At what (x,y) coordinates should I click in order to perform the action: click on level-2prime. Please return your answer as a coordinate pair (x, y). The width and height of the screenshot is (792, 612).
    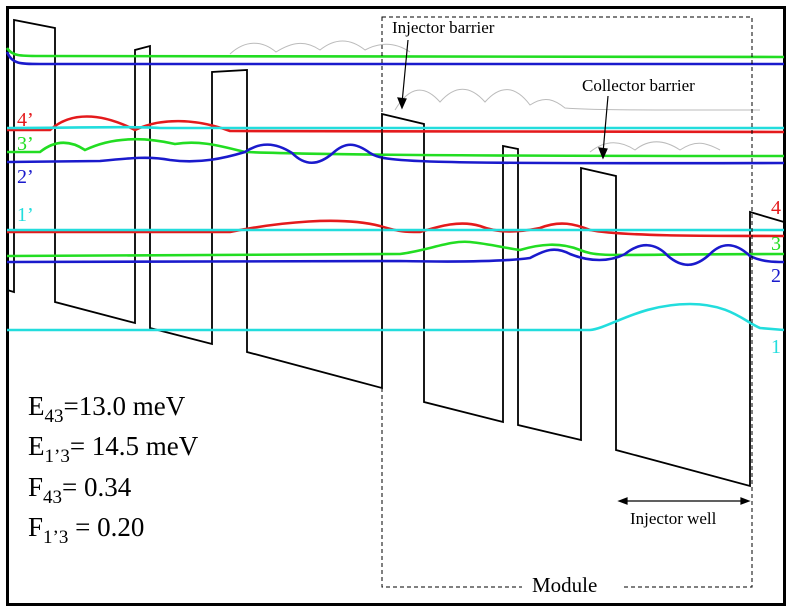
    Looking at the image, I should click on (395, 154).